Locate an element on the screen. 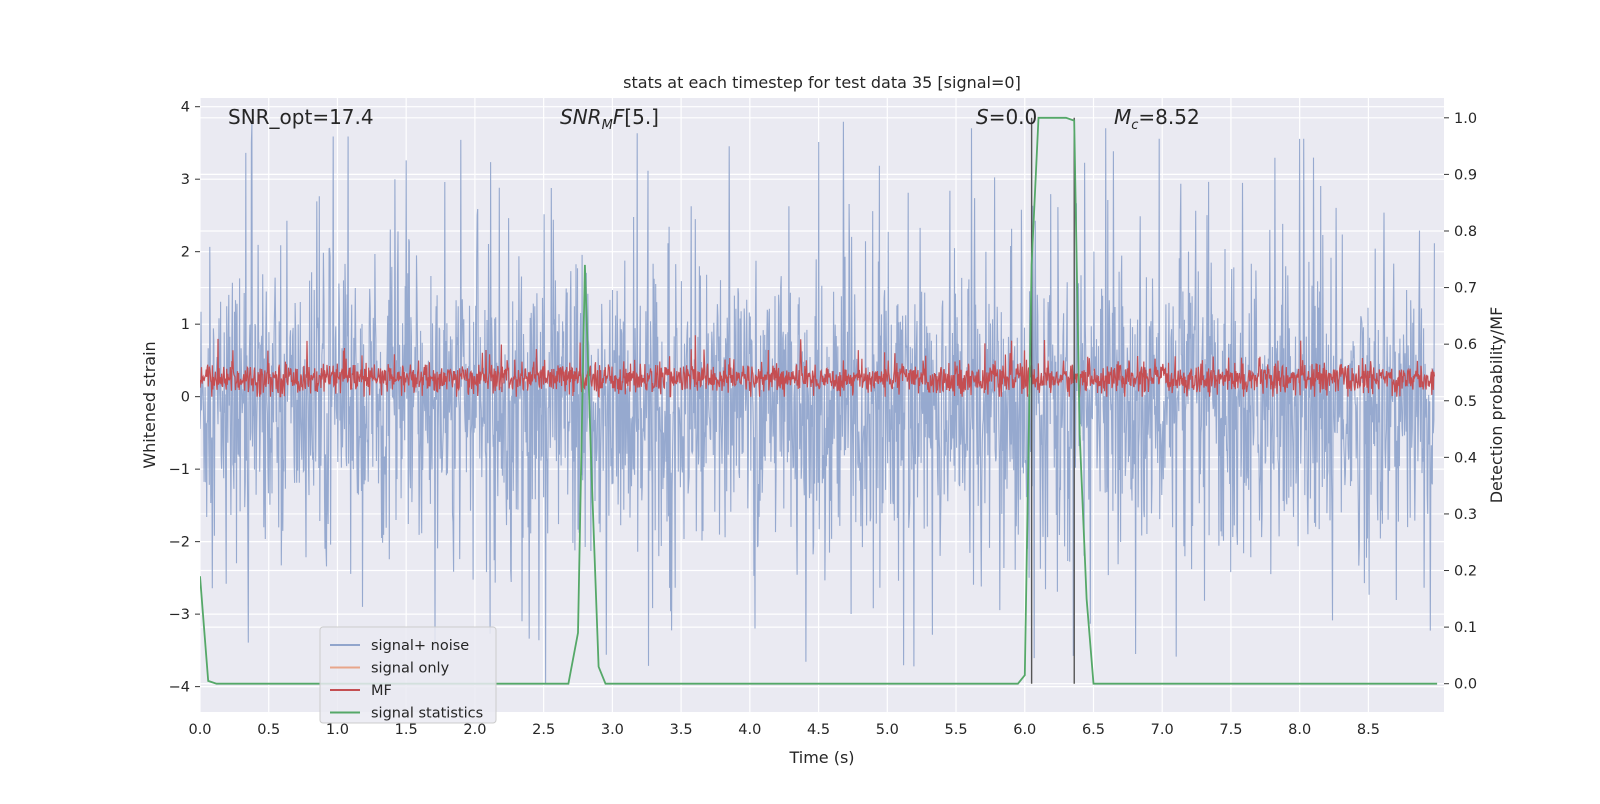  annotation-s: S=0.0 is located at coordinates (1006, 117).